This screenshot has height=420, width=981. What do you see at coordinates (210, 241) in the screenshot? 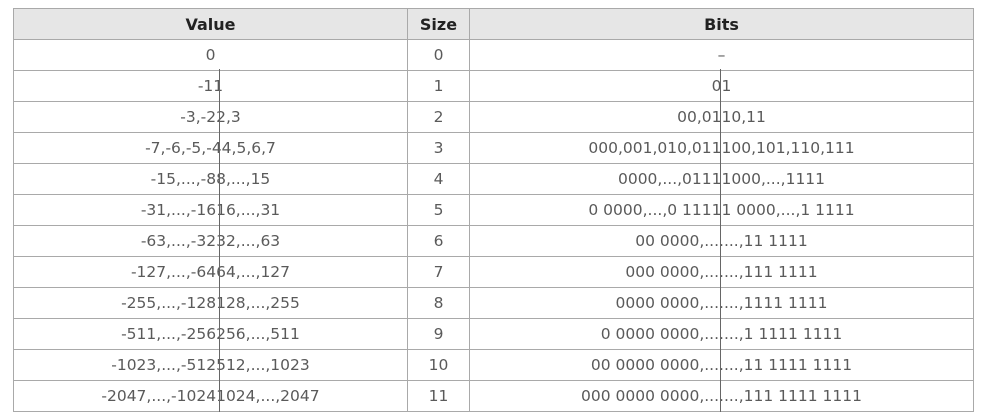
I see `cell-value: -63,...,-3232,...,63` at bounding box center [210, 241].